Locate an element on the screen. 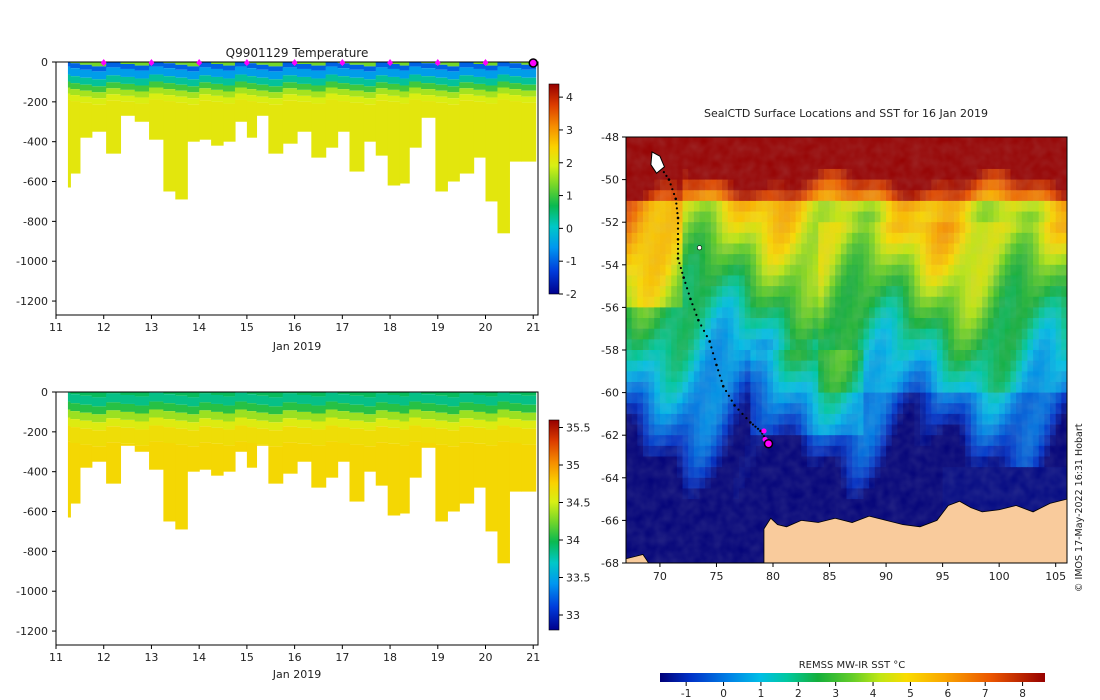 The height and width of the screenshot is (700, 1100). salinity-xlabel: Jan 2019 is located at coordinates (296, 674).